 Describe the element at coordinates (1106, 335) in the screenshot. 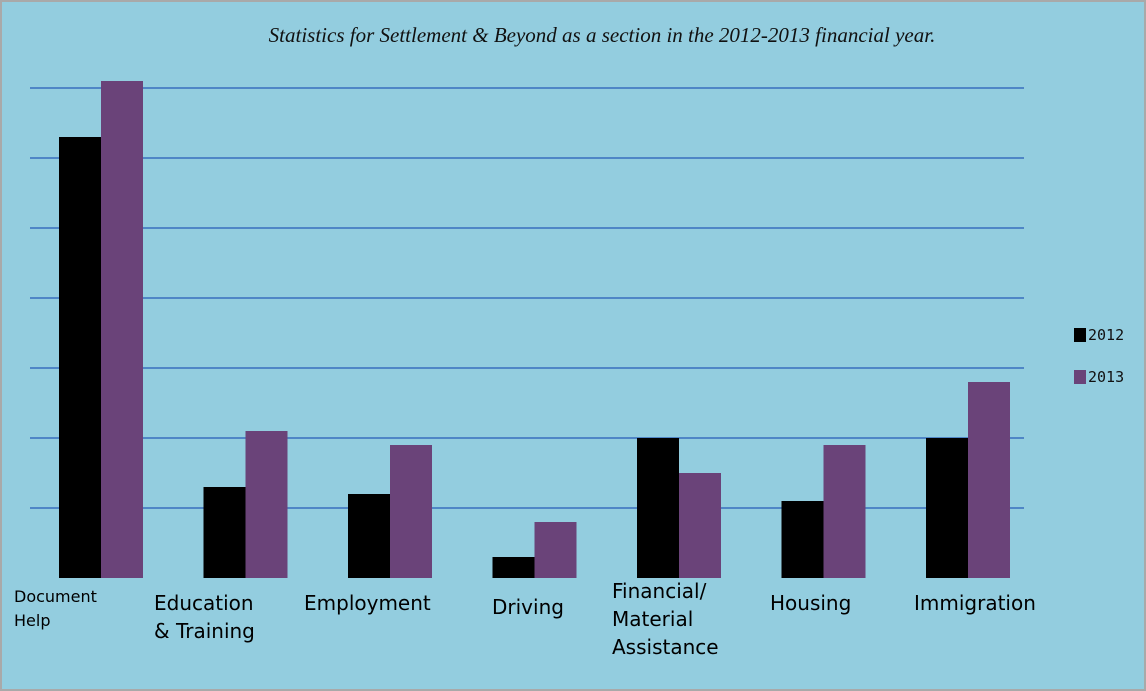

I see `legend-label-2012: 2012` at that location.